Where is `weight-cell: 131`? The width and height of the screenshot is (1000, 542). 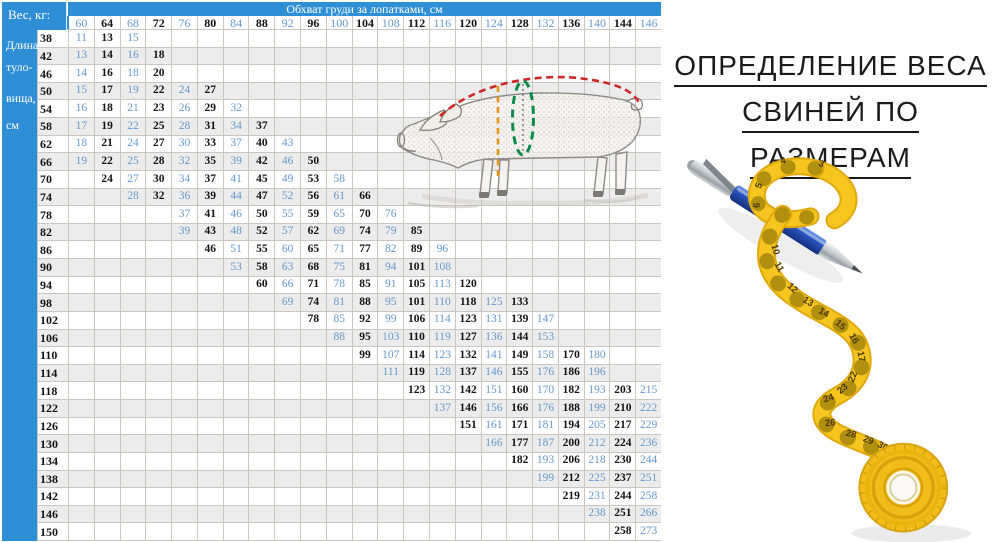
weight-cell: 131 is located at coordinates (494, 320).